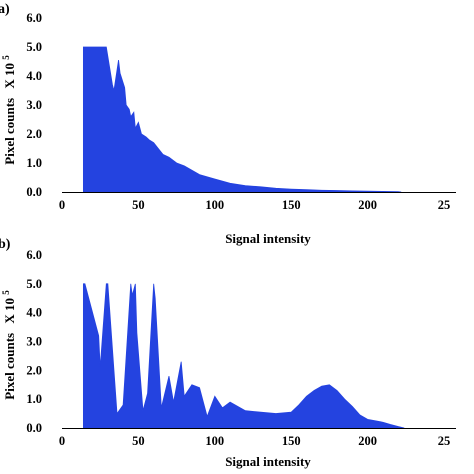 This screenshot has width=474, height=474. What do you see at coordinates (444, 205) in the screenshot?
I see `panel-a-x-tick-label: 25` at bounding box center [444, 205].